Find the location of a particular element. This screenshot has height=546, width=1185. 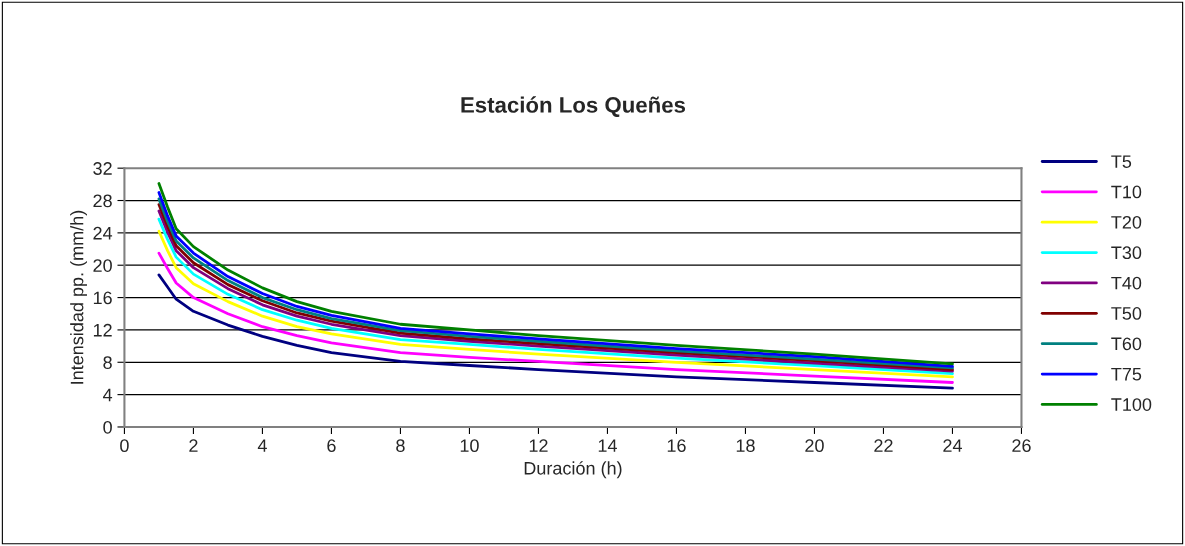

y-tick-label: 0 is located at coordinates (107, 427).